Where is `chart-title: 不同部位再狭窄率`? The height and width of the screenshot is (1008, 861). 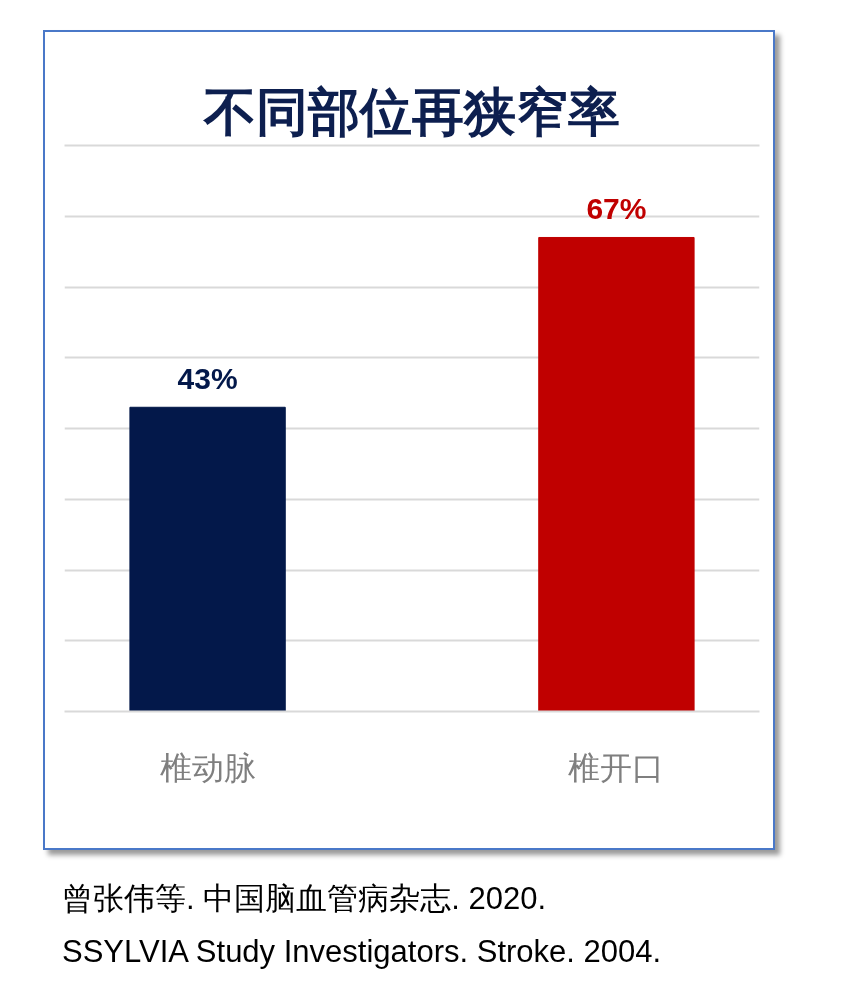 chart-title: 不同部位再狭窄率 is located at coordinates (411, 111).